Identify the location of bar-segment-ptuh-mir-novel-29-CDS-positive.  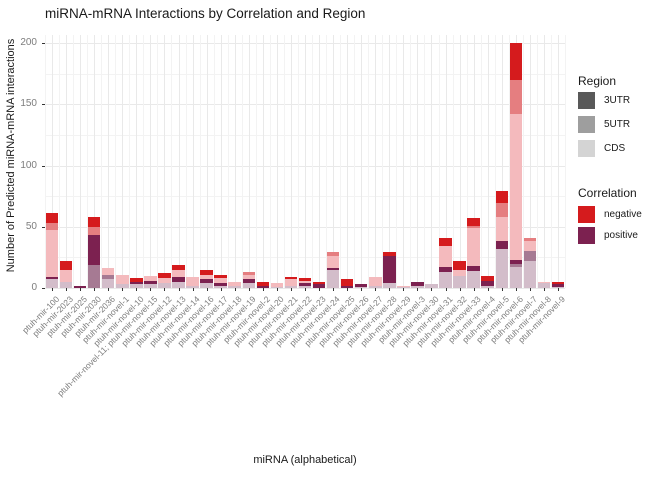
(403, 287).